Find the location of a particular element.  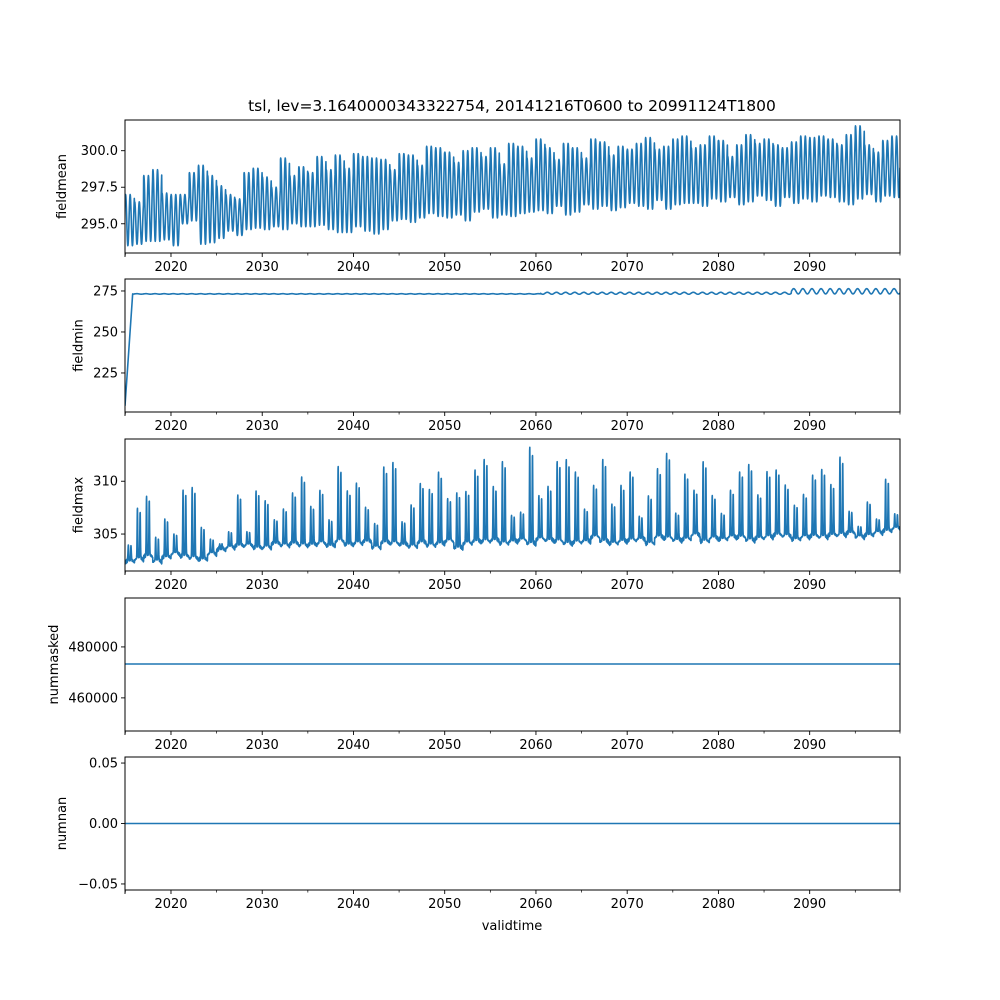

y-tick-label: 250 is located at coordinates (105, 332).